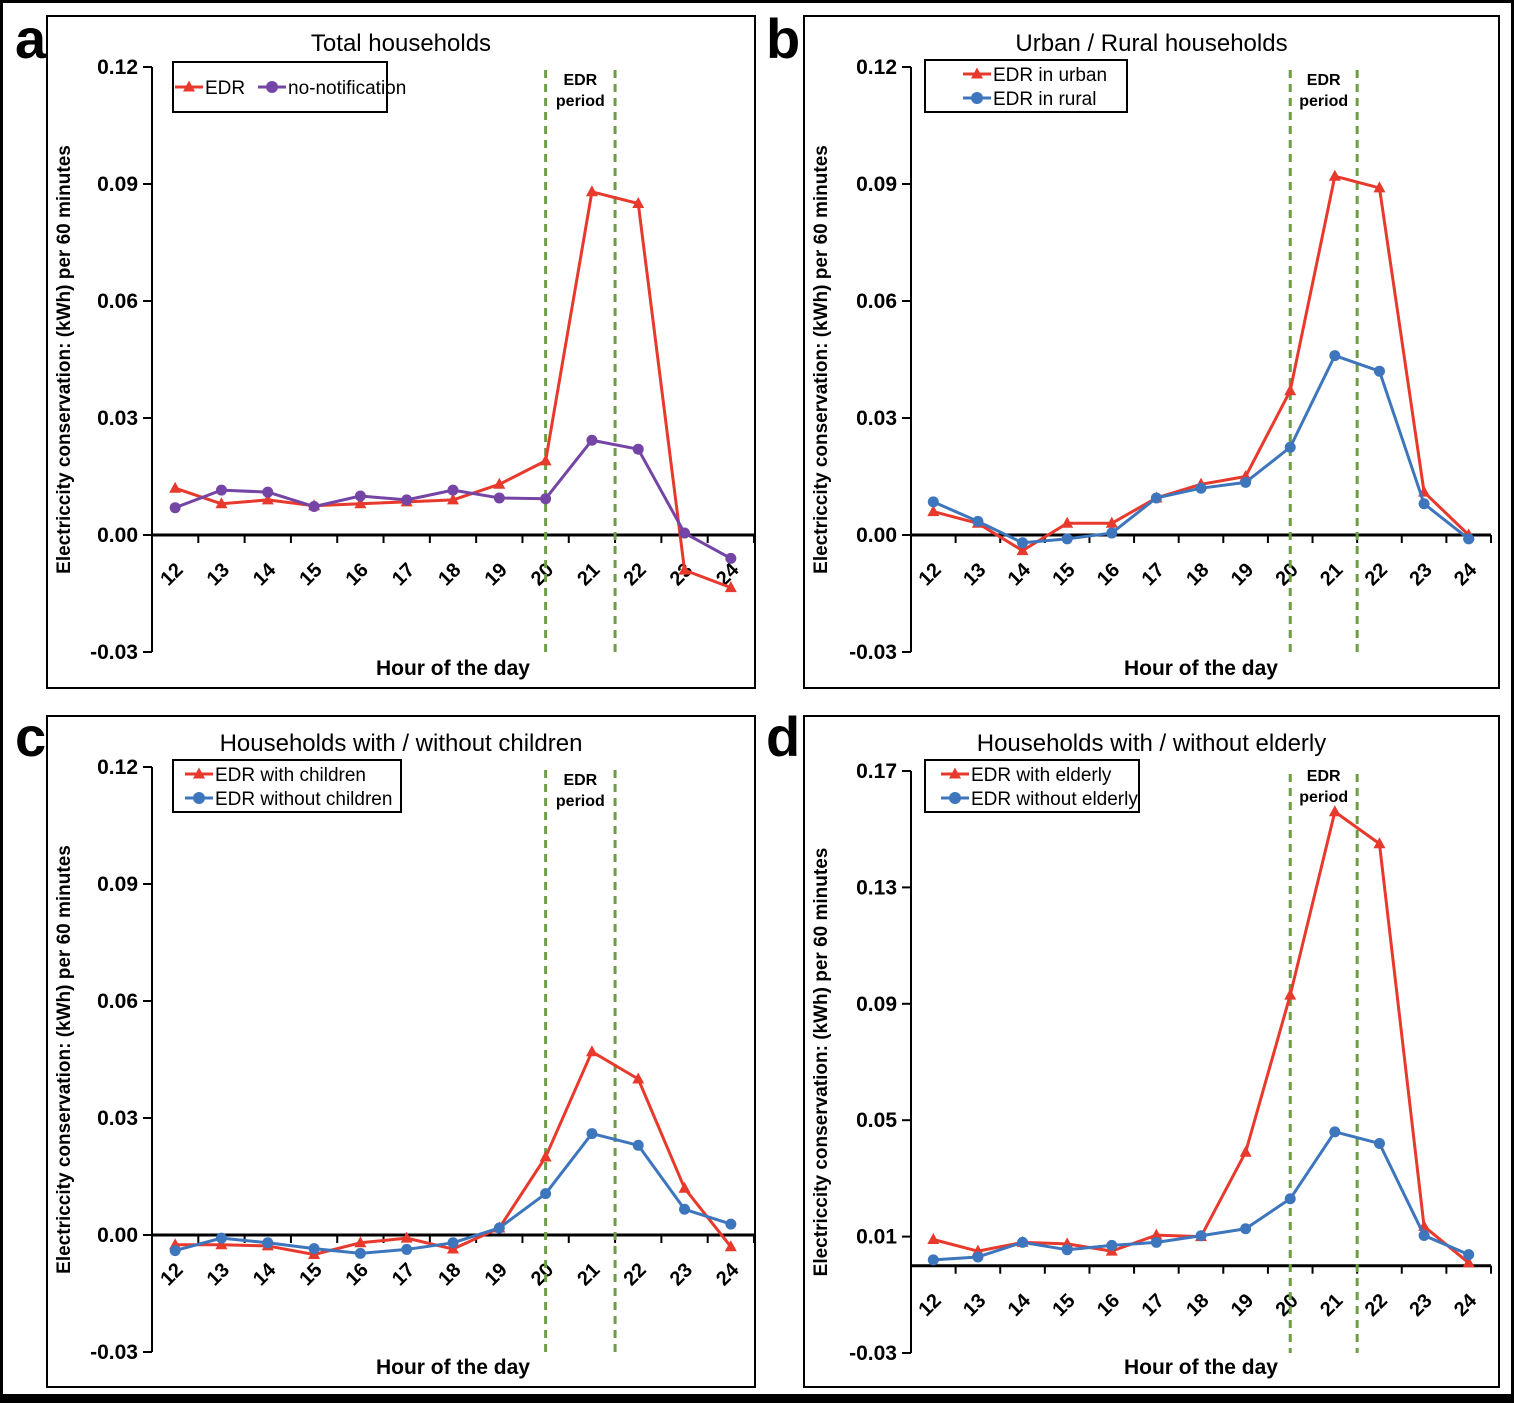  Describe the element at coordinates (728, 1274) in the screenshot. I see `x-tick-label: 24` at that location.